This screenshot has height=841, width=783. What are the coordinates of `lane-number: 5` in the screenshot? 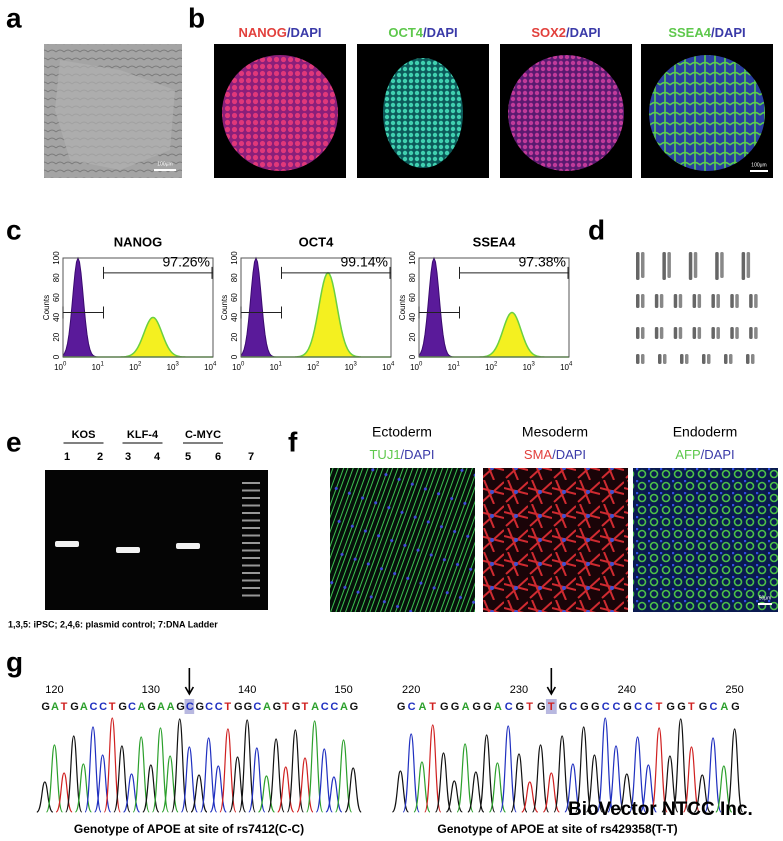 It's located at (188, 457).